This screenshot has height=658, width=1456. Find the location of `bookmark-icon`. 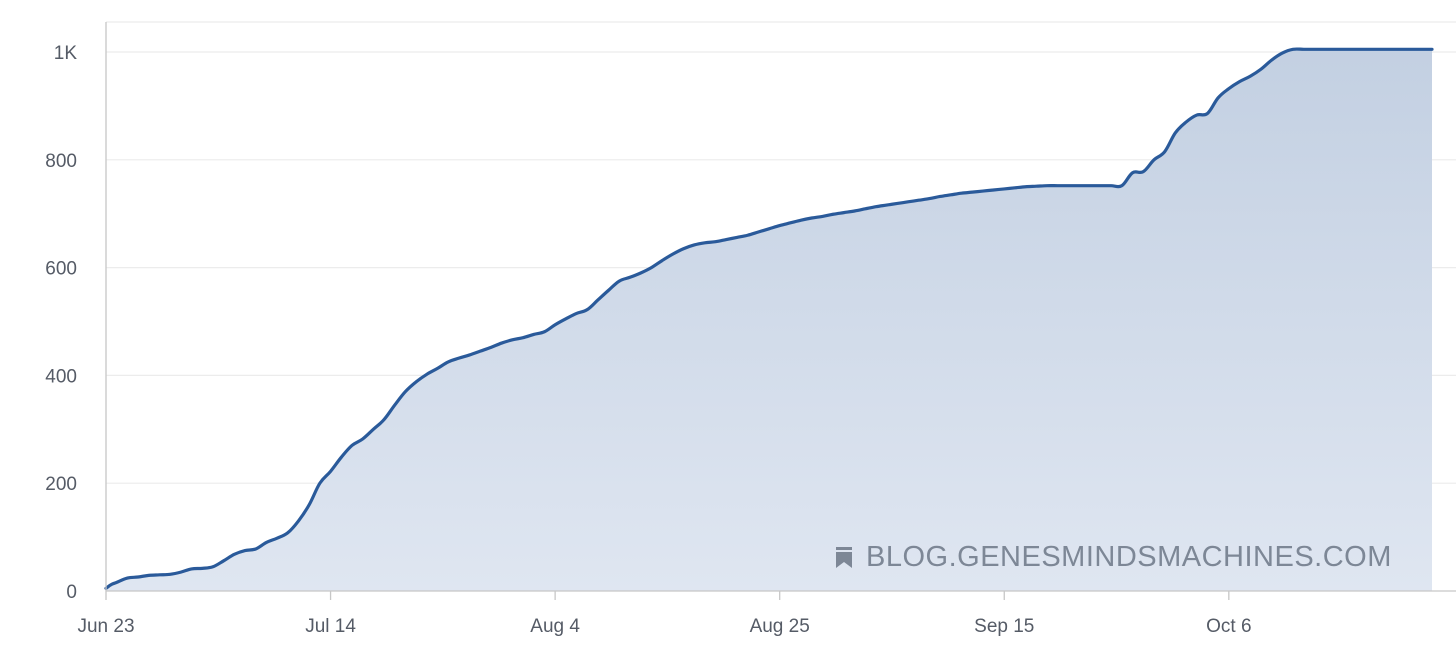

bookmark-icon is located at coordinates (844, 557).